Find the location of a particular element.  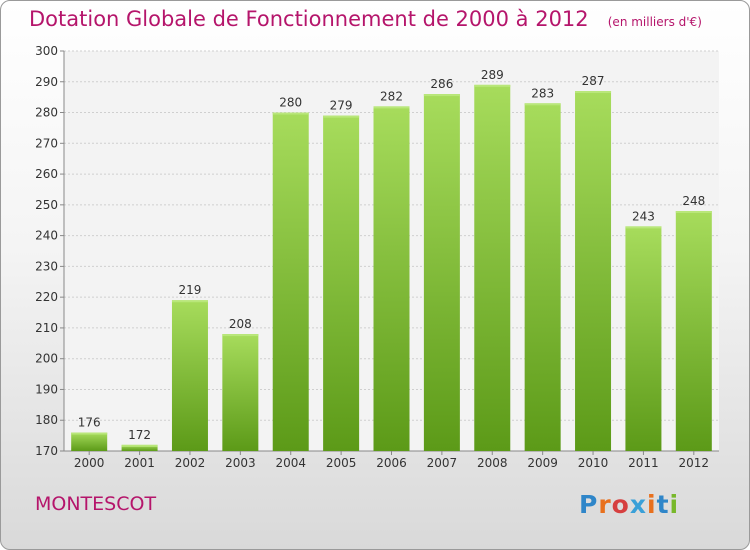

y-tick-label: 280 is located at coordinates (46, 113).